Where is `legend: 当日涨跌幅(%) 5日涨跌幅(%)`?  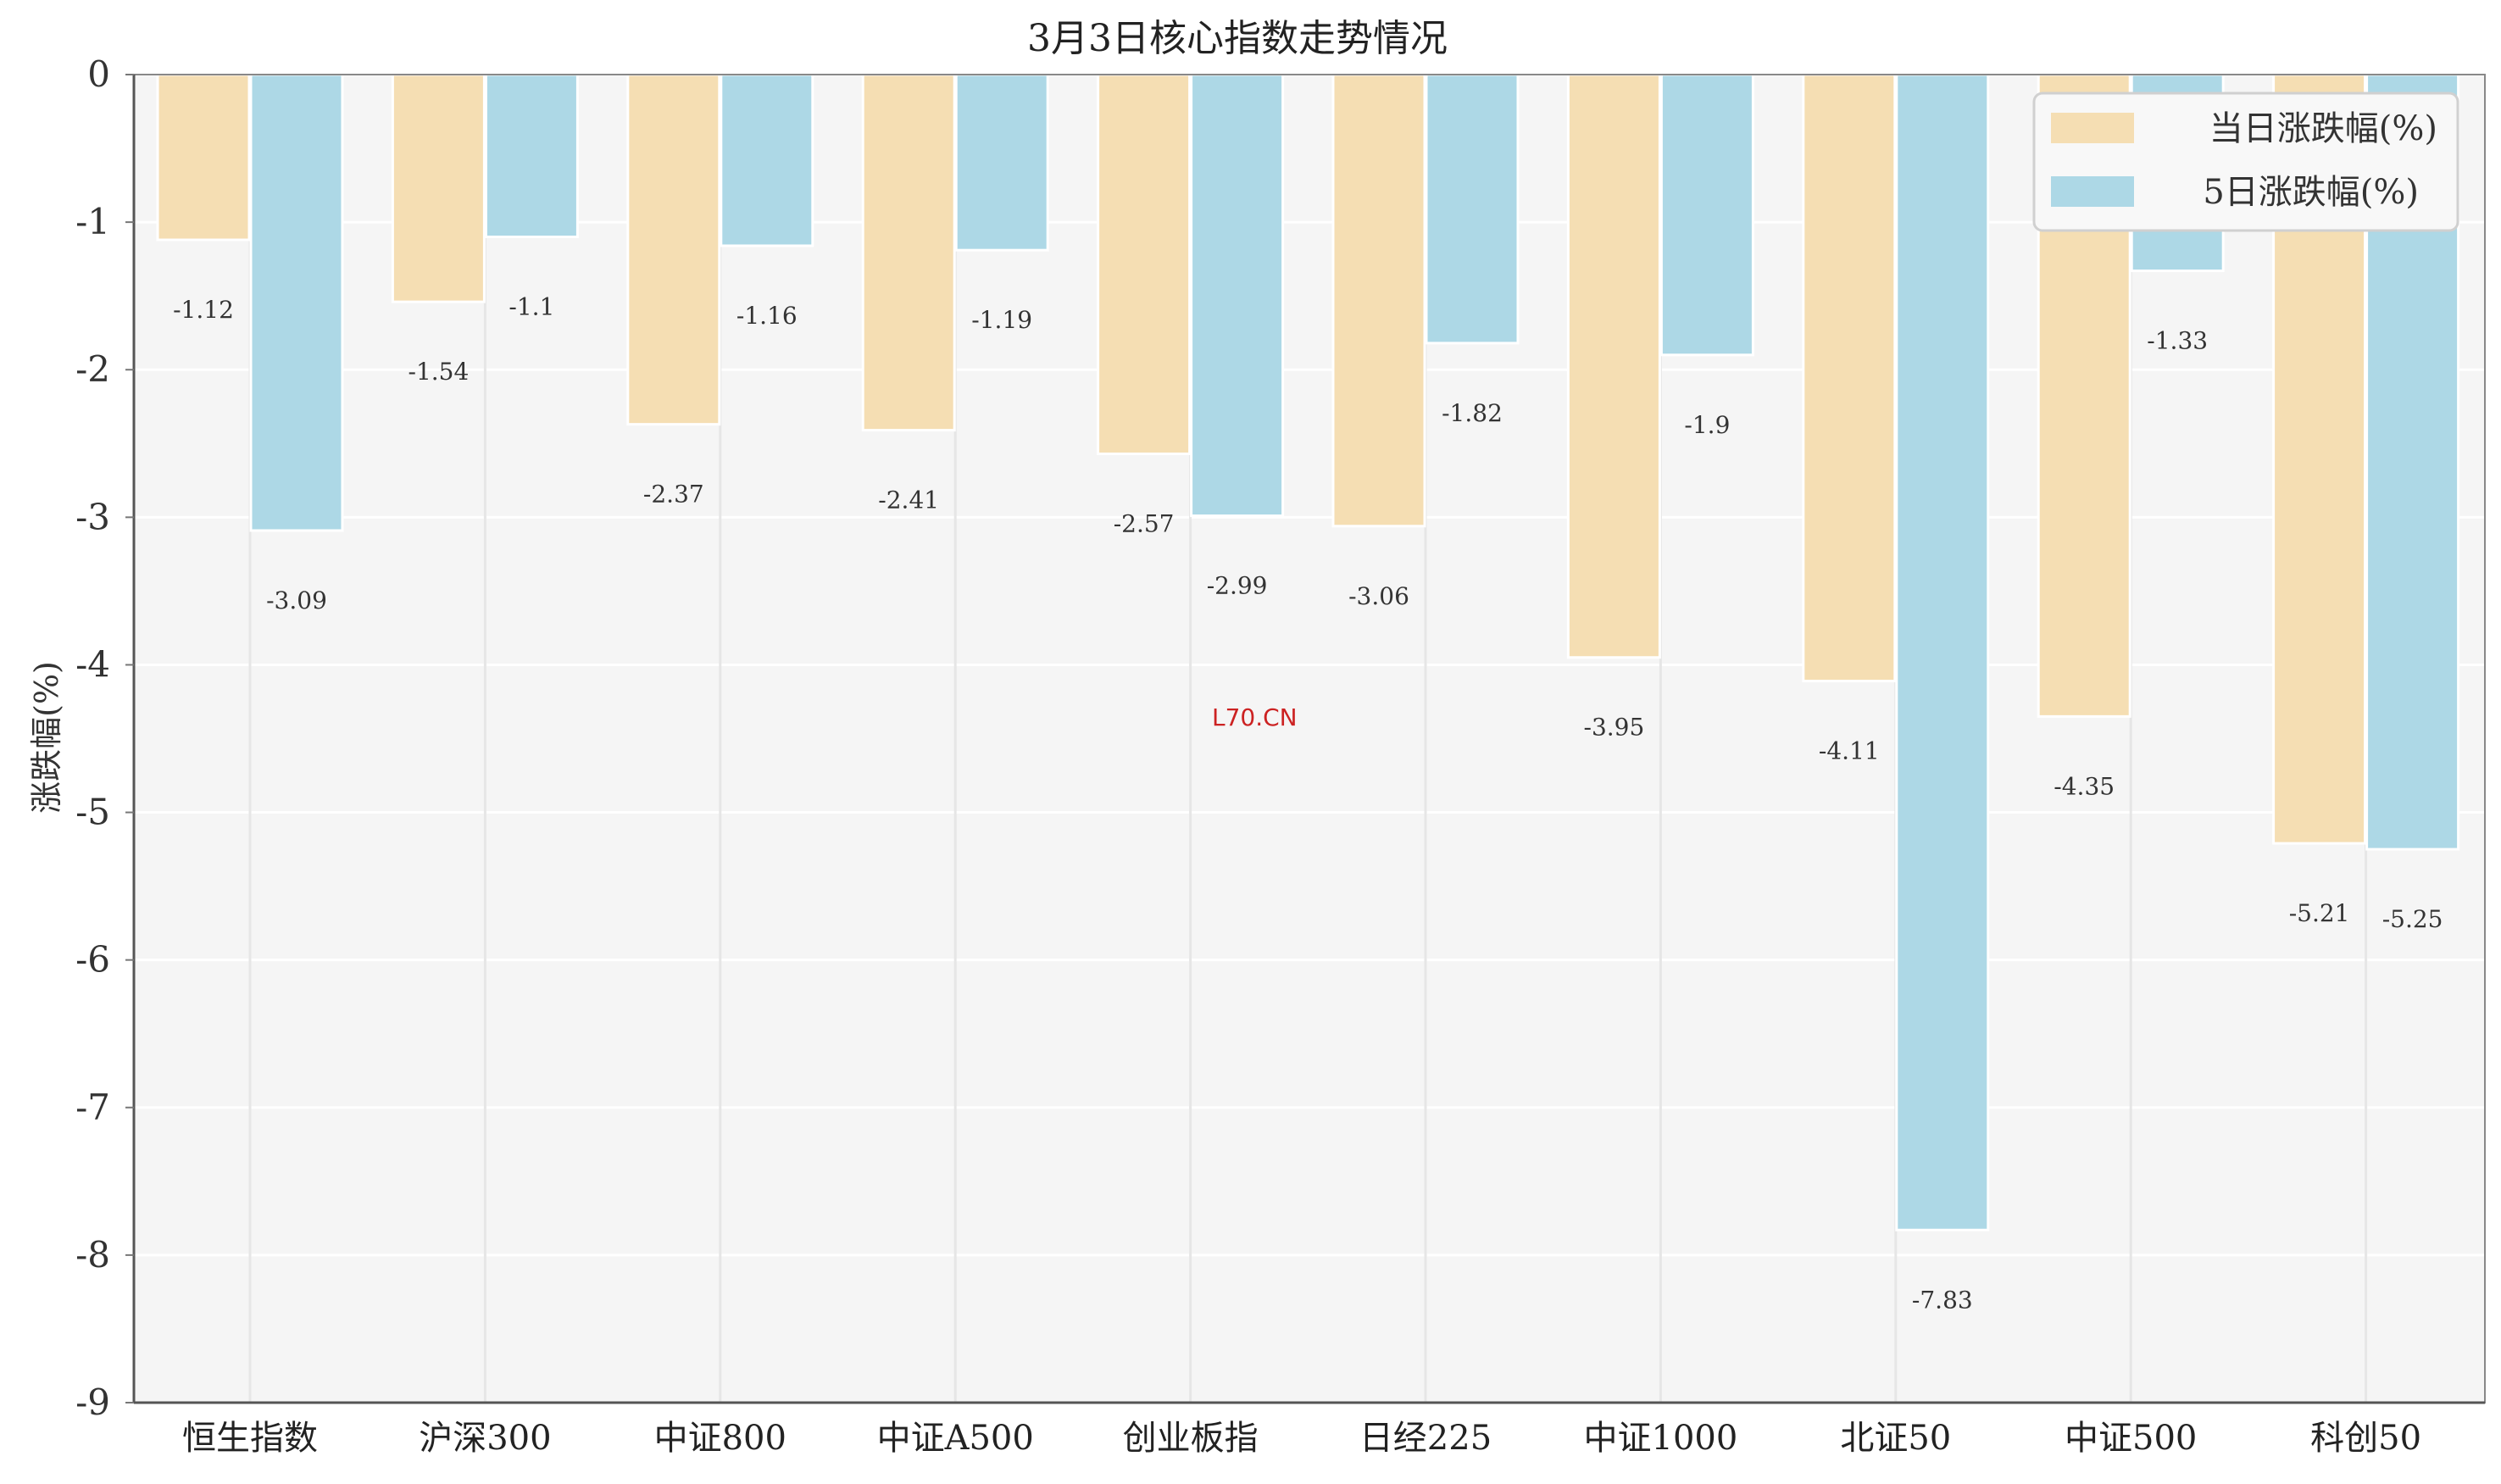 legend: 当日涨跌幅(%) 5日涨跌幅(%) is located at coordinates (2245, 162).